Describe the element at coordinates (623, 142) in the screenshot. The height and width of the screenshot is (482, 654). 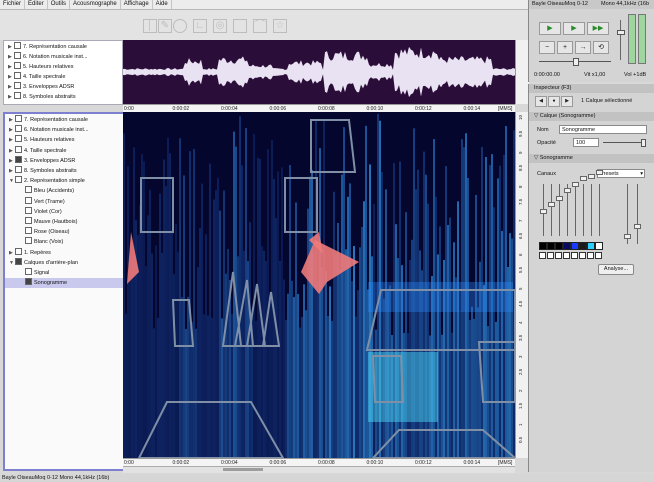
I see `opacity-slider` at that location.